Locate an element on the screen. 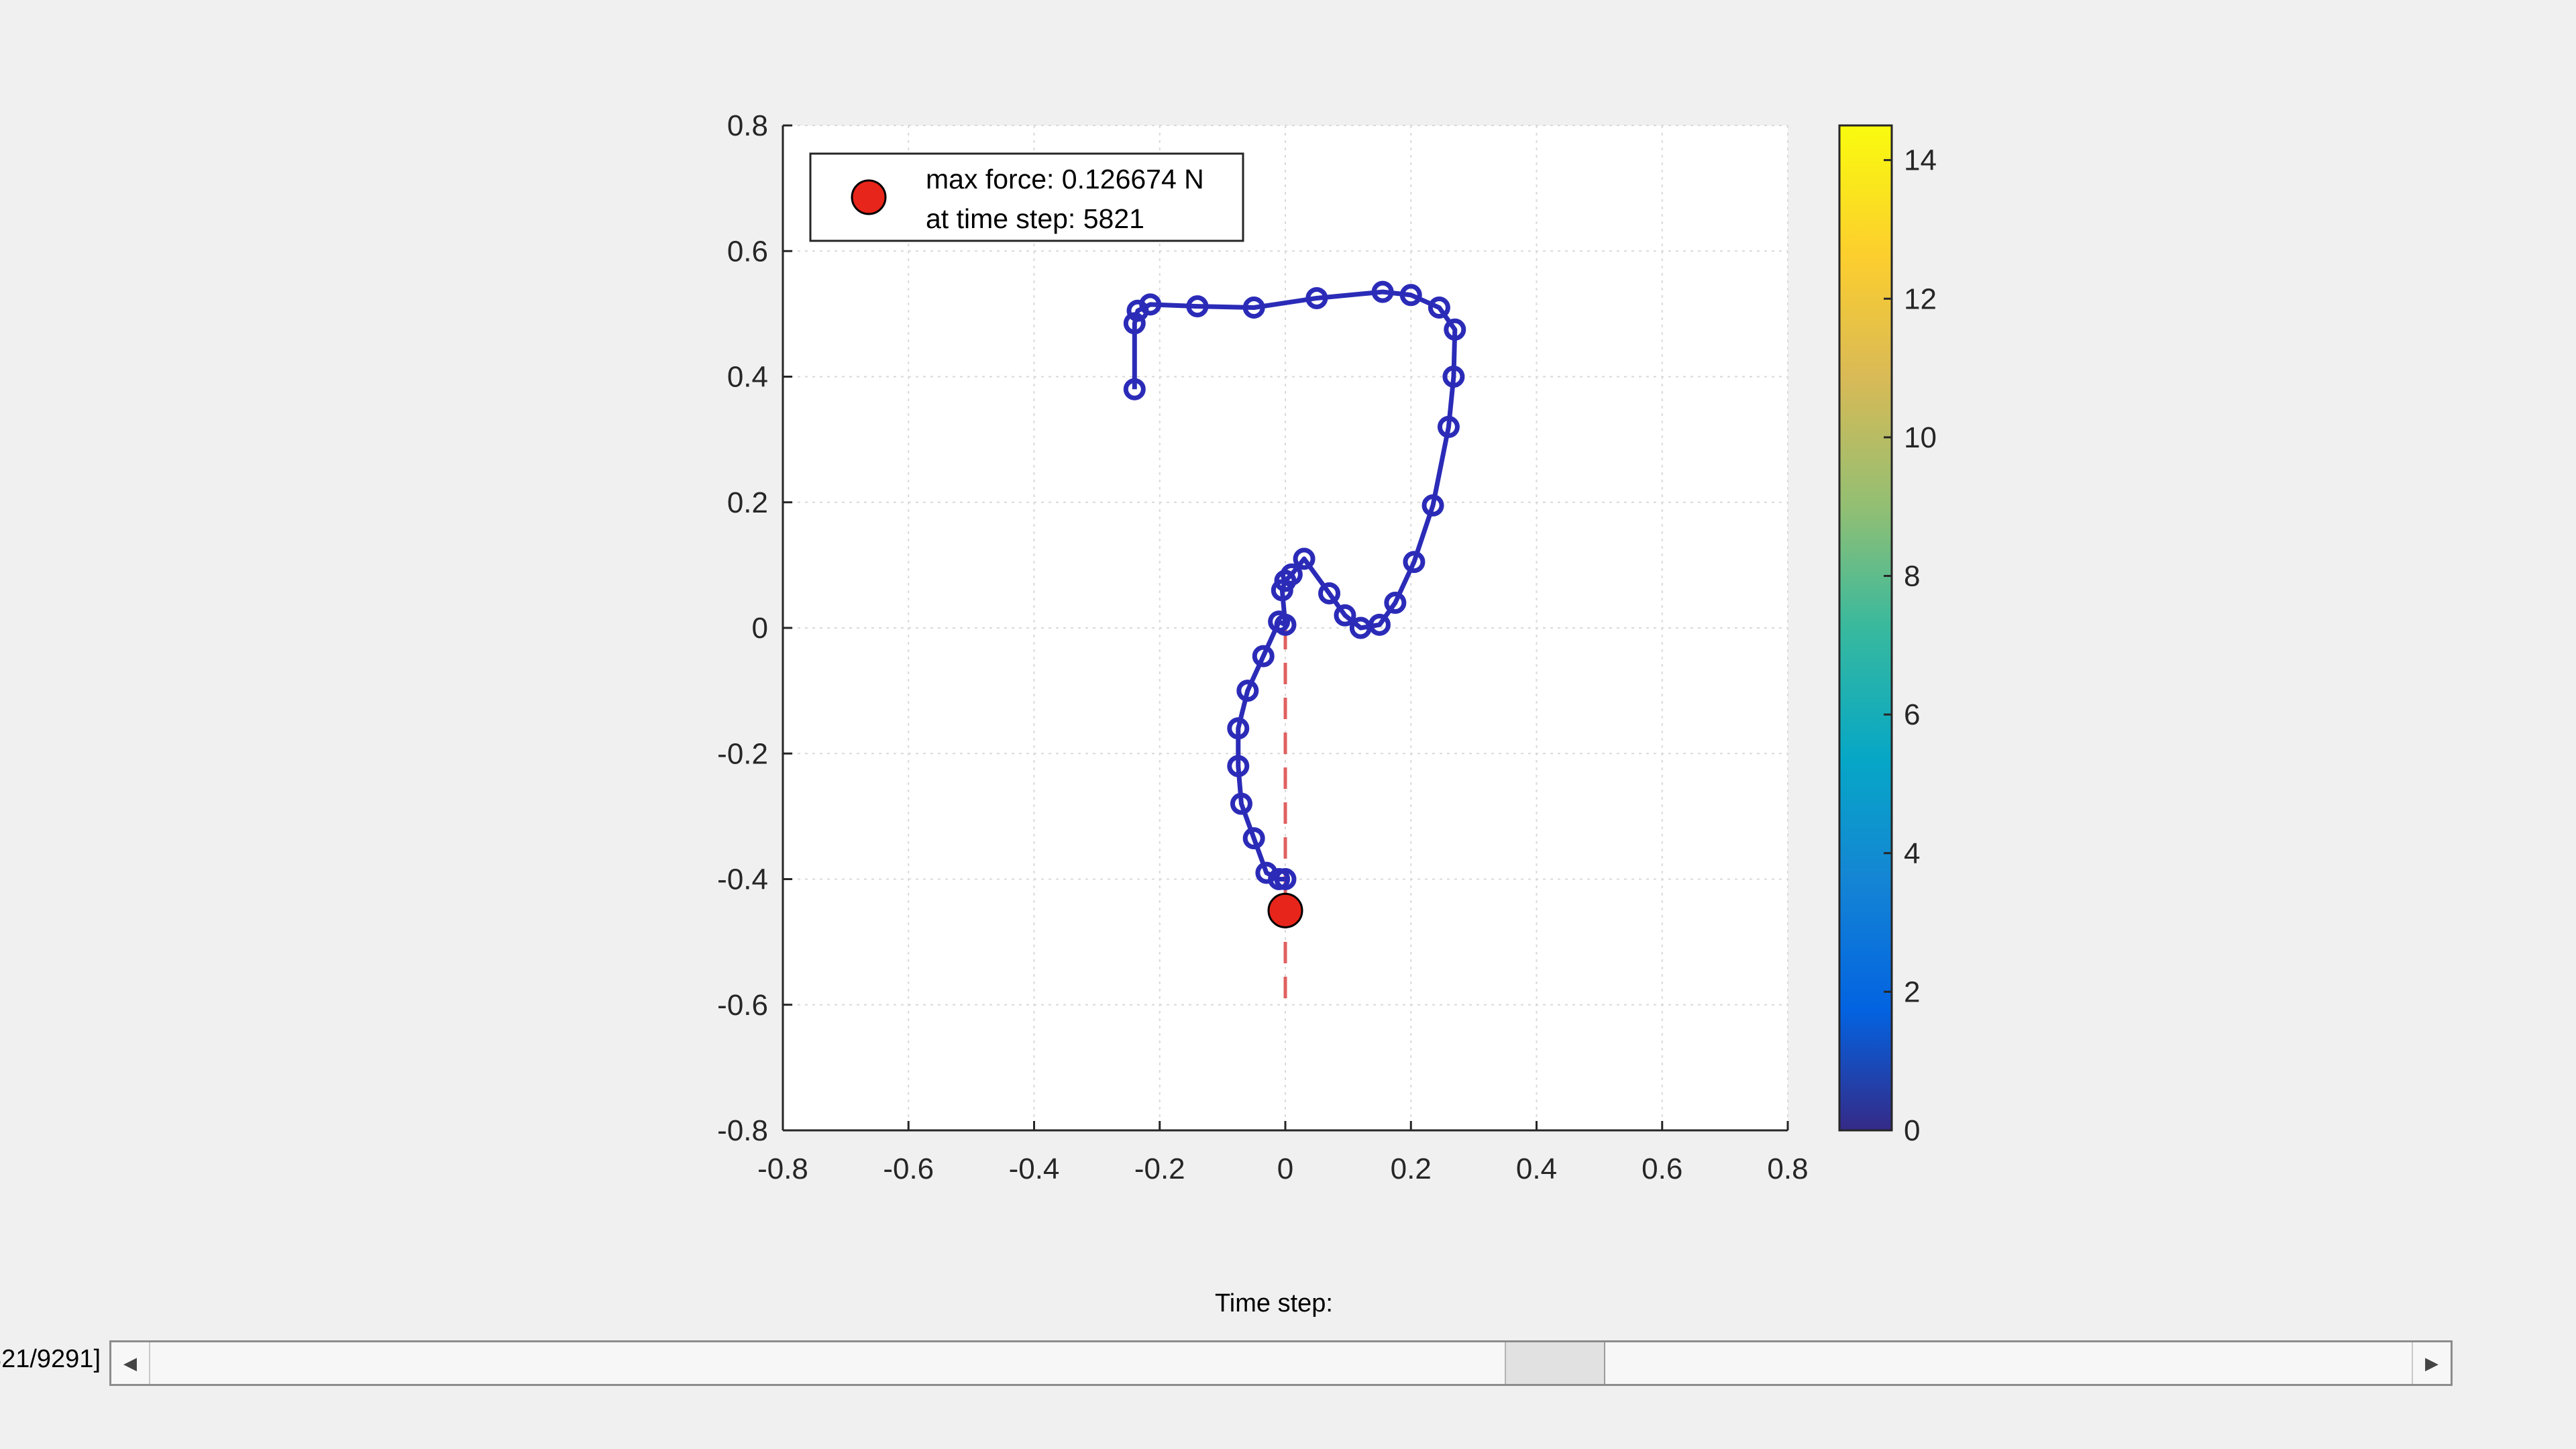  x-tick-label: -0.2 is located at coordinates (1159, 1168).